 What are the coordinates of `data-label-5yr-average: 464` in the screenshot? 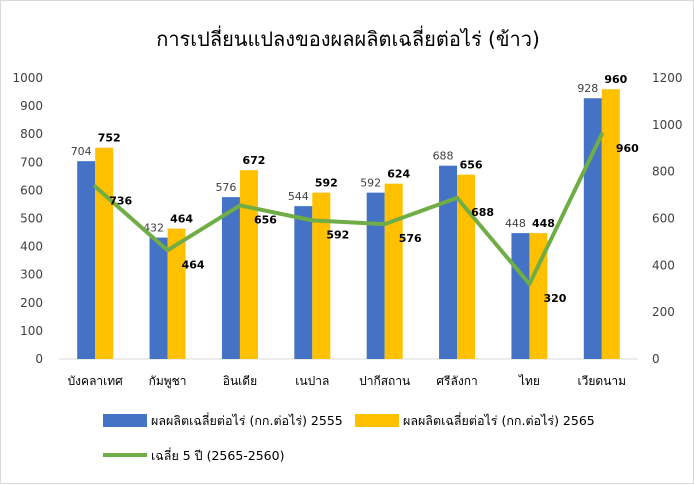 It's located at (193, 264).